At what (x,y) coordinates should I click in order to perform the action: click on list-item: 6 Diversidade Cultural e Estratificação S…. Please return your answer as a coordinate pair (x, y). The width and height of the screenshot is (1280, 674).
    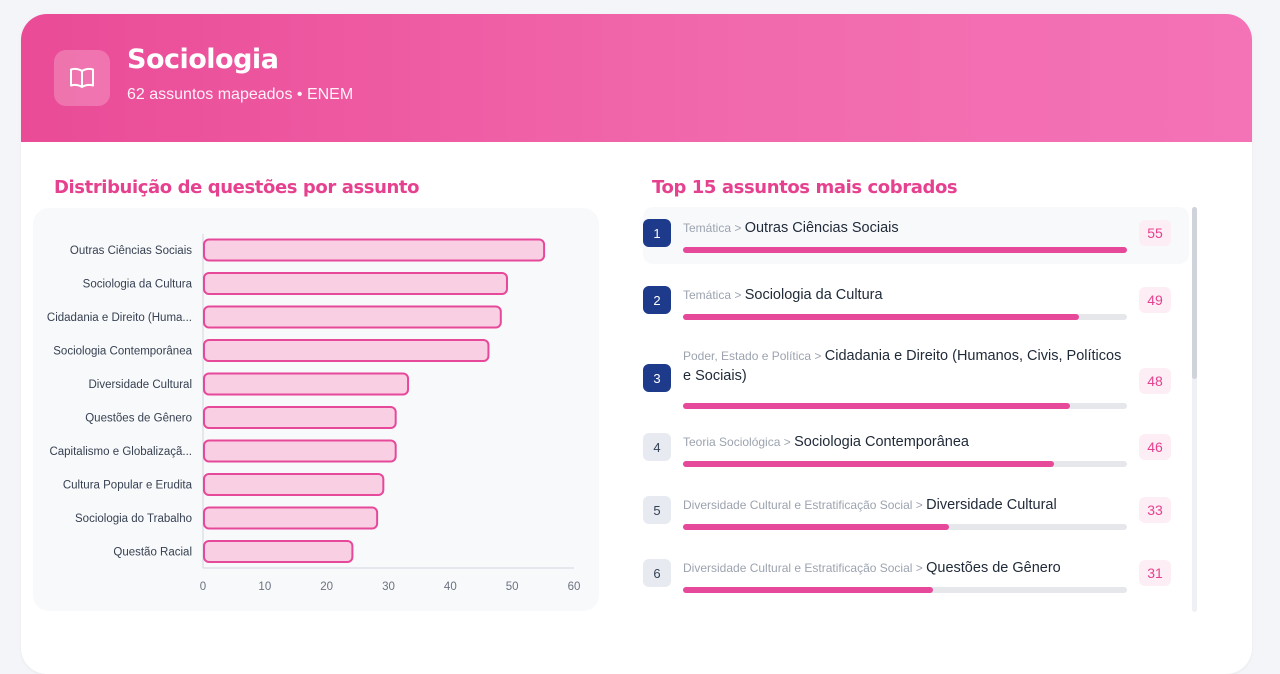
    Looking at the image, I should click on (916, 578).